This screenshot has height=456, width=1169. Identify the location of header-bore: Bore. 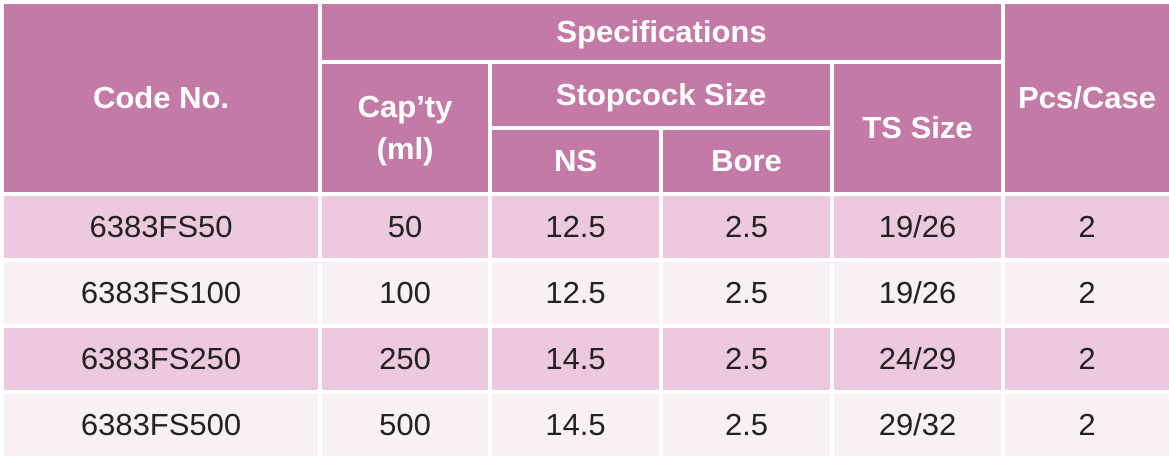
(746, 161).